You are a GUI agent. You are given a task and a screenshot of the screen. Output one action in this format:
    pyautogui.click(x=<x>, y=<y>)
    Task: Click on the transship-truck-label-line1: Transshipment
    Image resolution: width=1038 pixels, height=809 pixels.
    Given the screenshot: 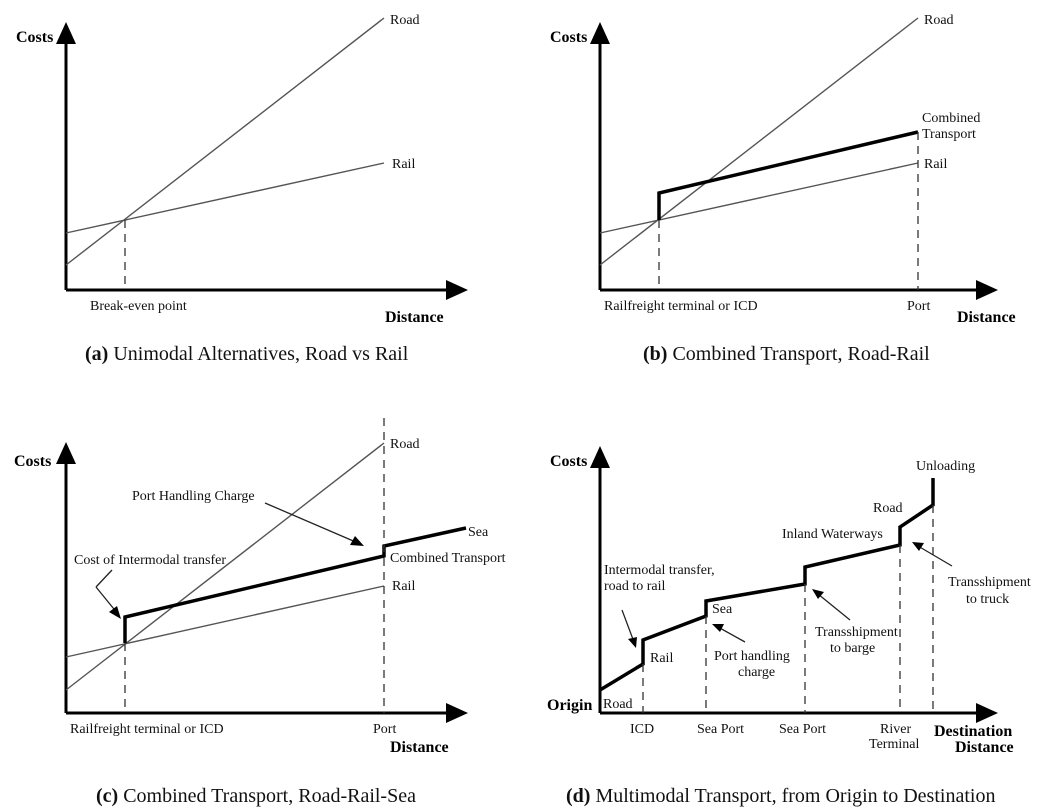 What is the action you would take?
    pyautogui.click(x=989, y=582)
    